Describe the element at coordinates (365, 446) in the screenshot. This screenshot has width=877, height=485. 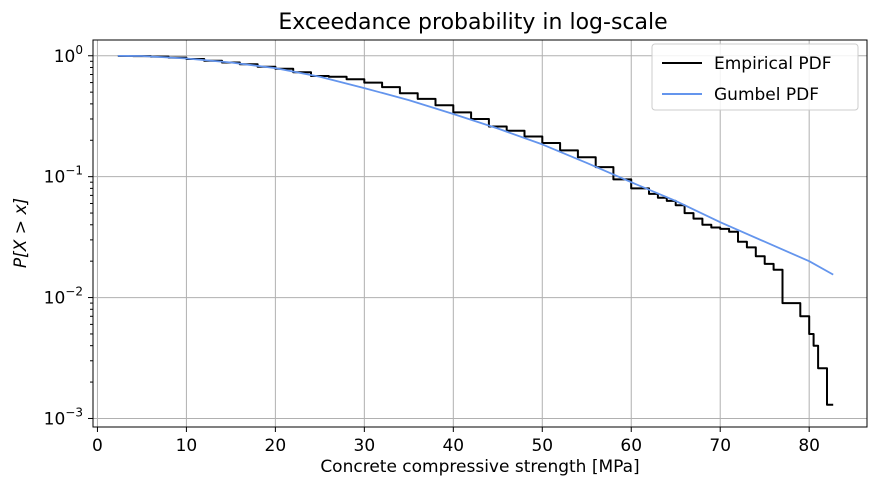
I see `x-tick-label: 30` at that location.